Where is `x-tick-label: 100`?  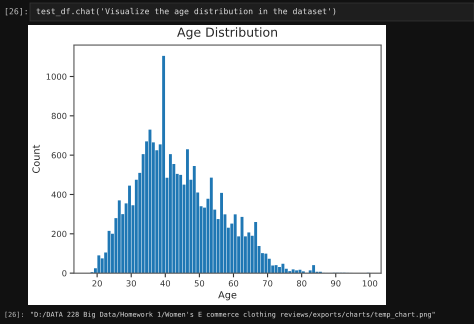
x-tick-label: 100 is located at coordinates (370, 283).